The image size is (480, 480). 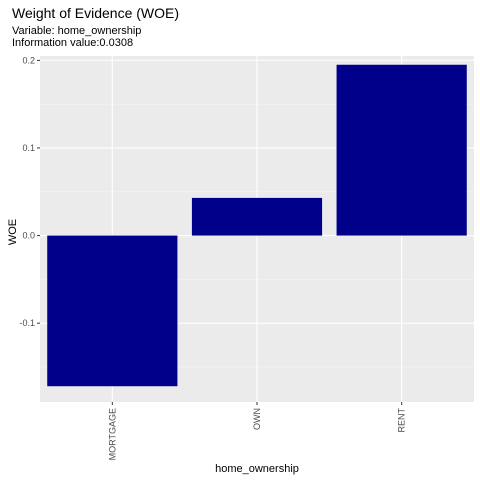 I want to click on x-axis-ticks: MORTGAGE OWN RENT, so click(x=257, y=431).